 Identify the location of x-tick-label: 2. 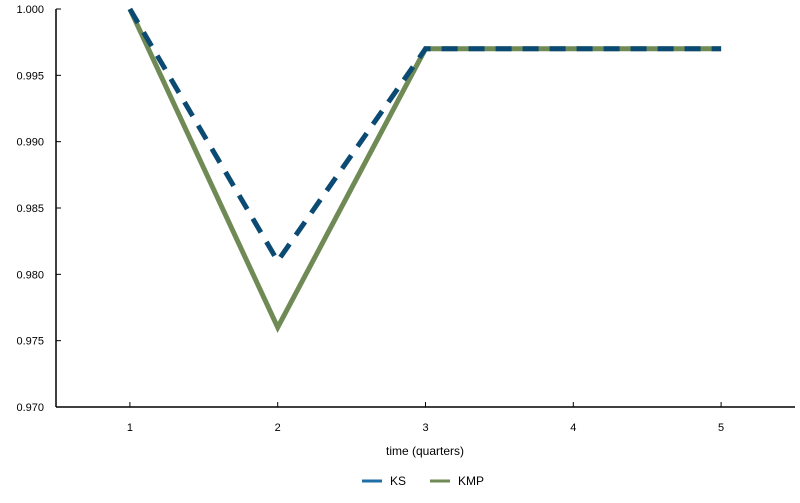
(278, 428).